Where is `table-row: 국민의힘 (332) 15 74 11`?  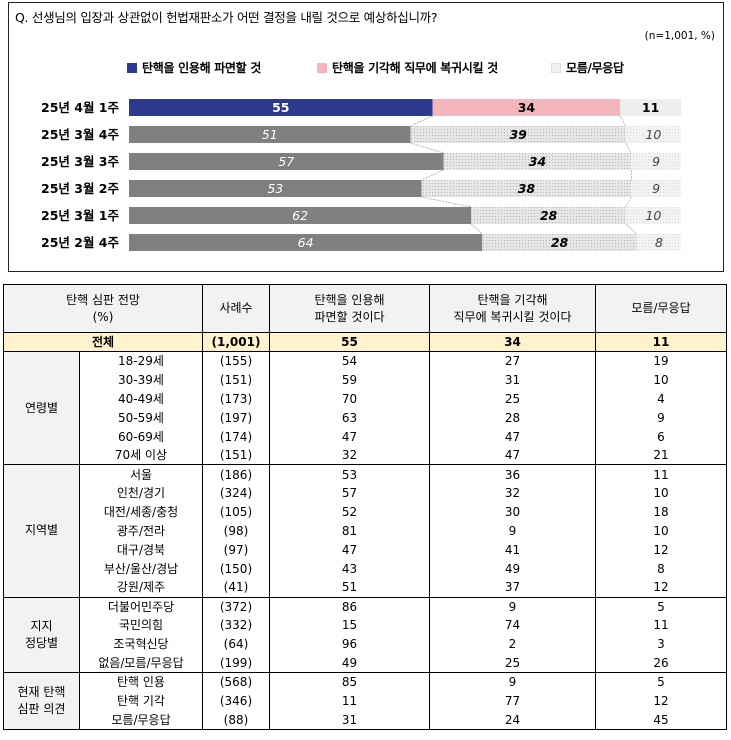
table-row: 국민의힘 (332) 15 74 11 is located at coordinates (365, 625).